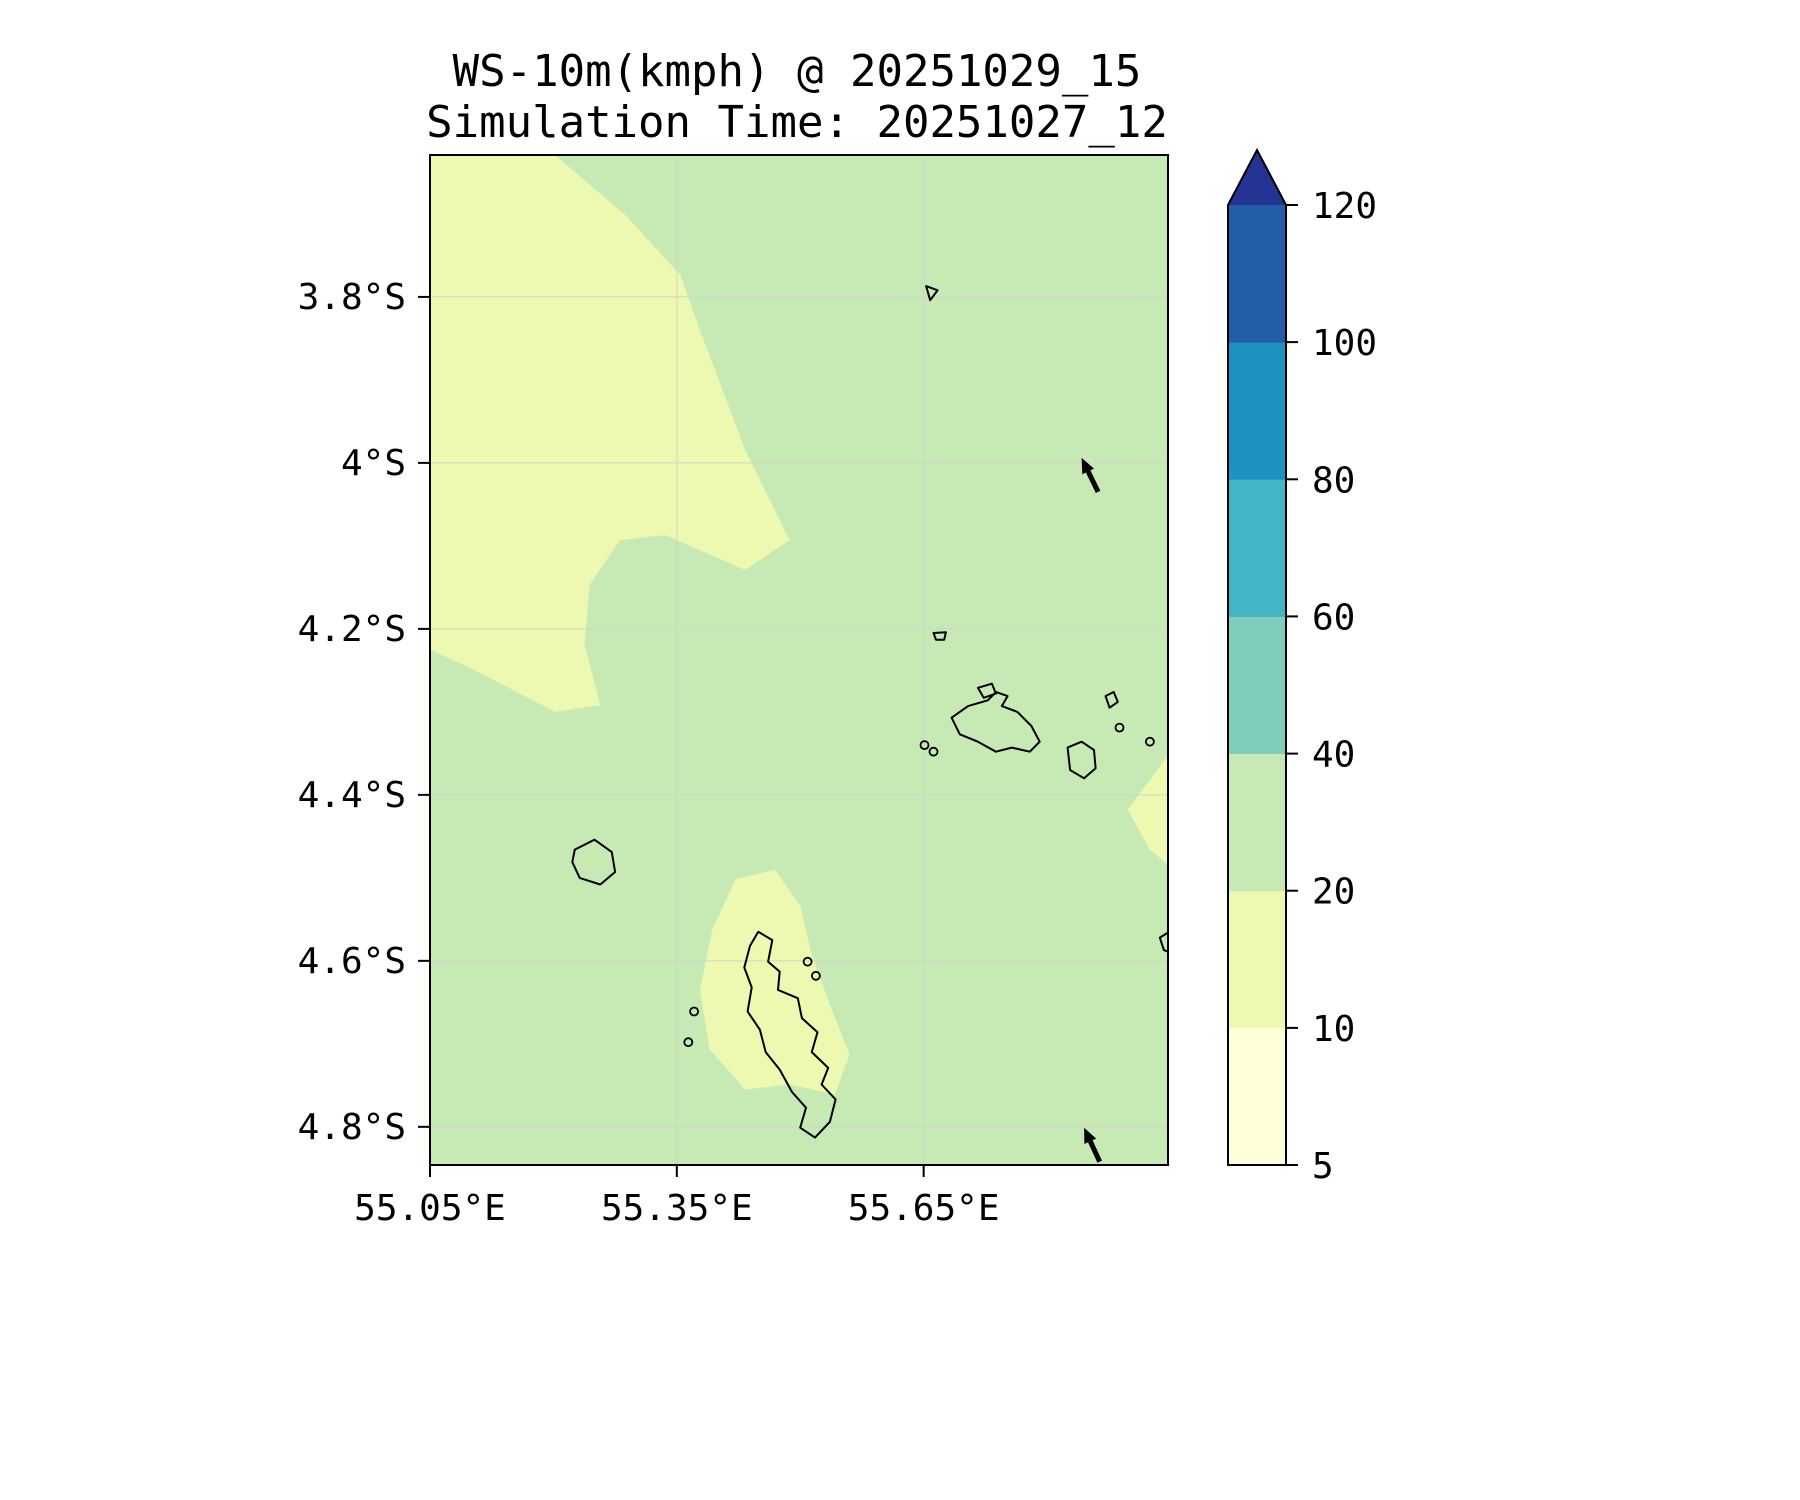  I want to click on low-wind-region-northwest, so click(610, 433).